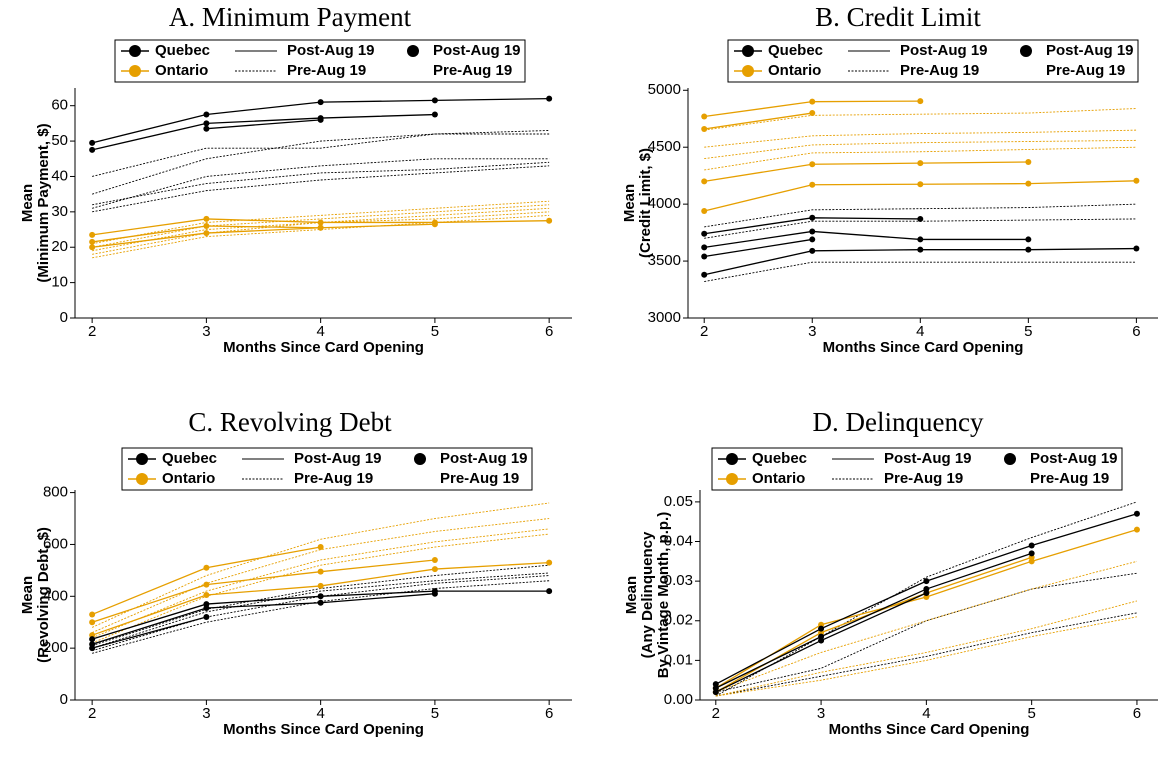 The width and height of the screenshot is (1166, 767). I want to click on y-axis-label: (Minimum Payment, $), so click(43, 202).